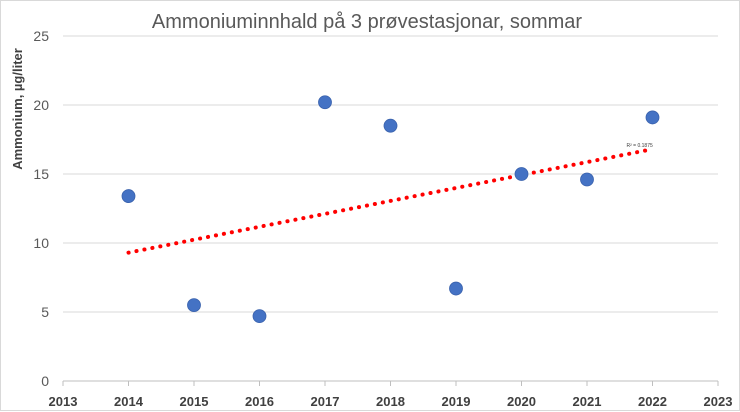 The width and height of the screenshot is (740, 412). What do you see at coordinates (587, 401) in the screenshot?
I see `x-tick-label: 2021` at bounding box center [587, 401].